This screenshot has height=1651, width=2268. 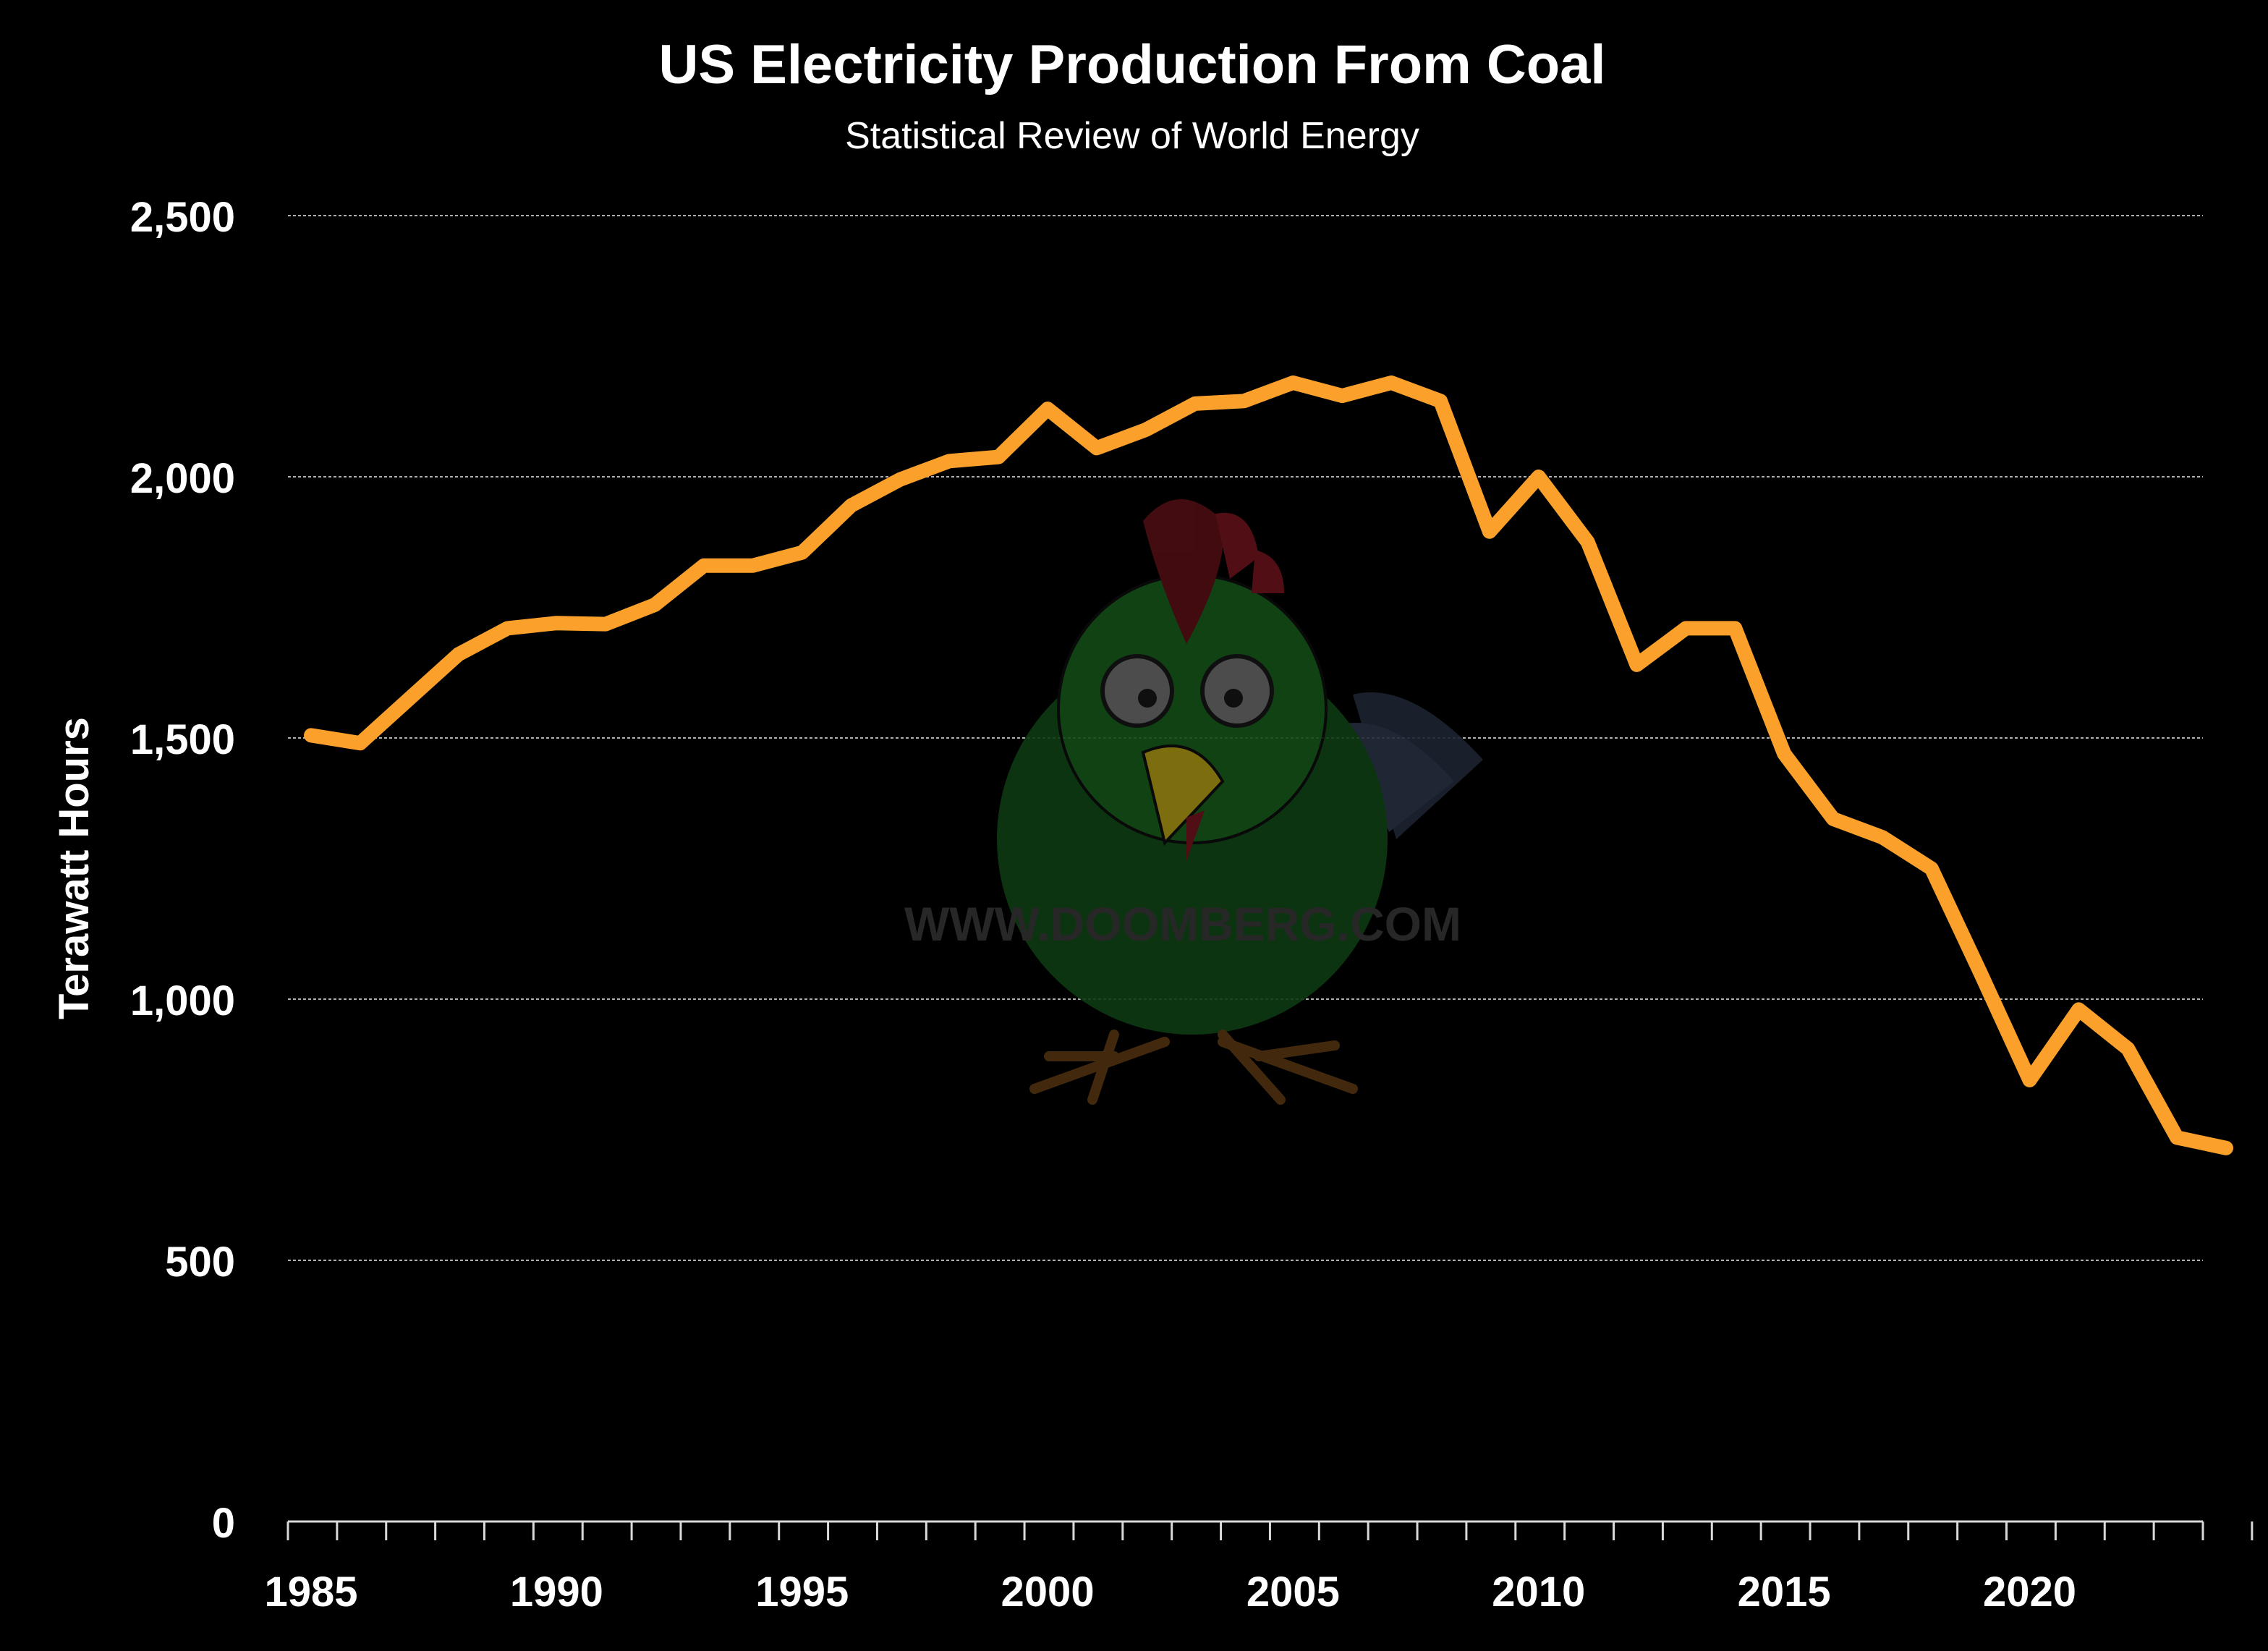 I want to click on y-axis-label: Terawatt Hours, so click(x=74, y=868).